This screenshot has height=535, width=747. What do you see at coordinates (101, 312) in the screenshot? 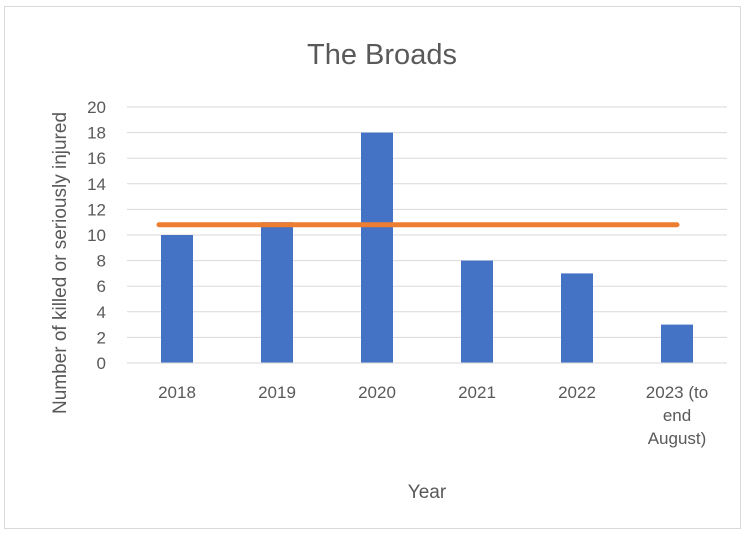
I see `y-tick-label: 4` at bounding box center [101, 312].